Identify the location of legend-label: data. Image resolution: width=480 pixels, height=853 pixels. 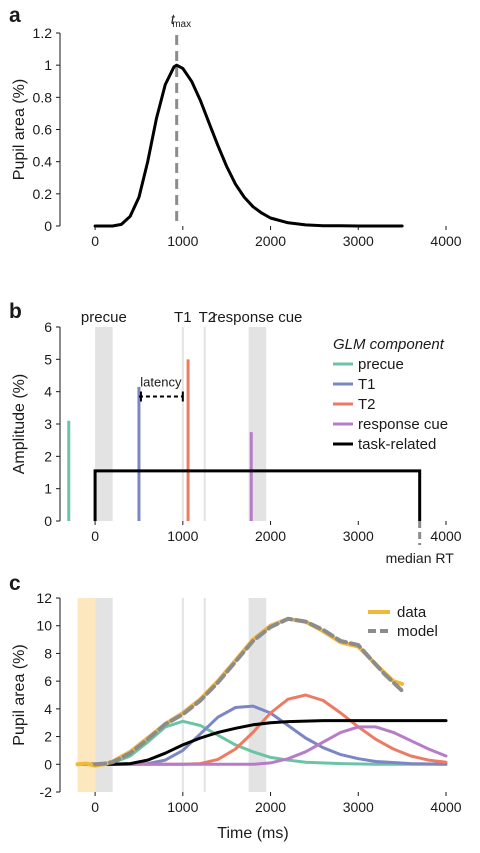
(412, 612).